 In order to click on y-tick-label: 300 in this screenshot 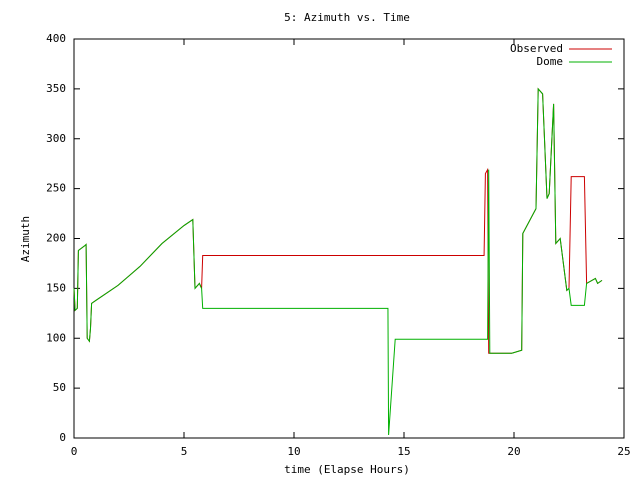, I will do `click(56, 138)`.